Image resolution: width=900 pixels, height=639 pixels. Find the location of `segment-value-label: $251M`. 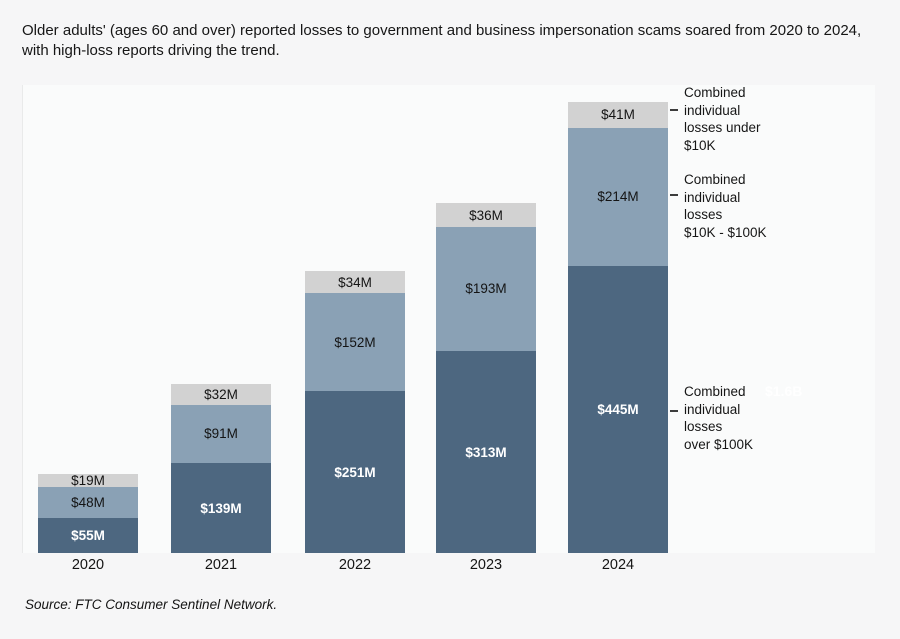

segment-value-label: $251M is located at coordinates (355, 472).